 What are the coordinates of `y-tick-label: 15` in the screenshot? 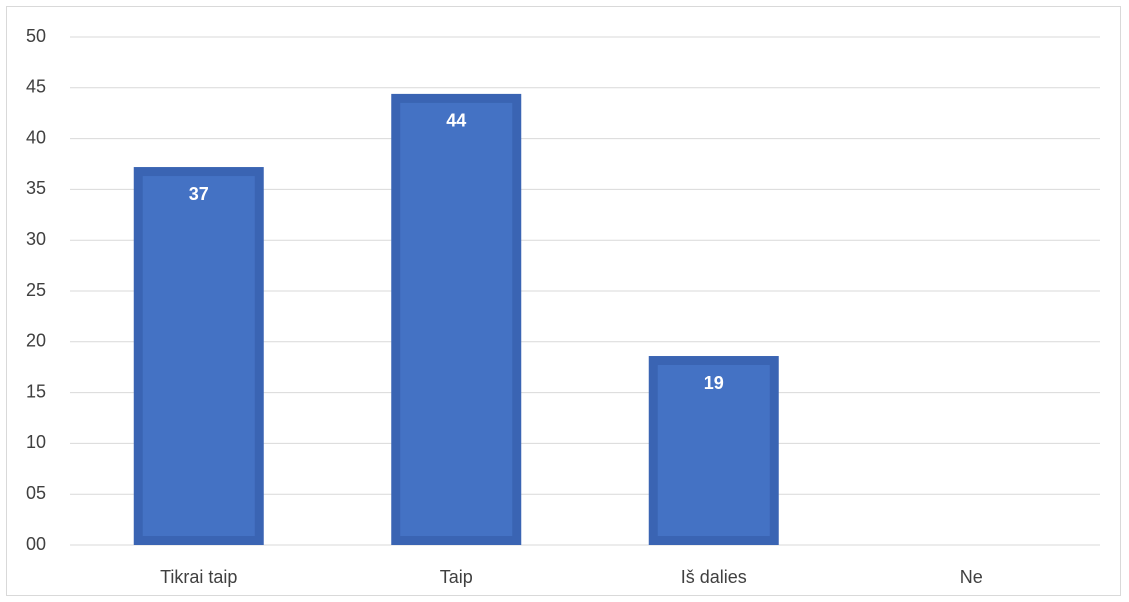 It's located at (36, 391).